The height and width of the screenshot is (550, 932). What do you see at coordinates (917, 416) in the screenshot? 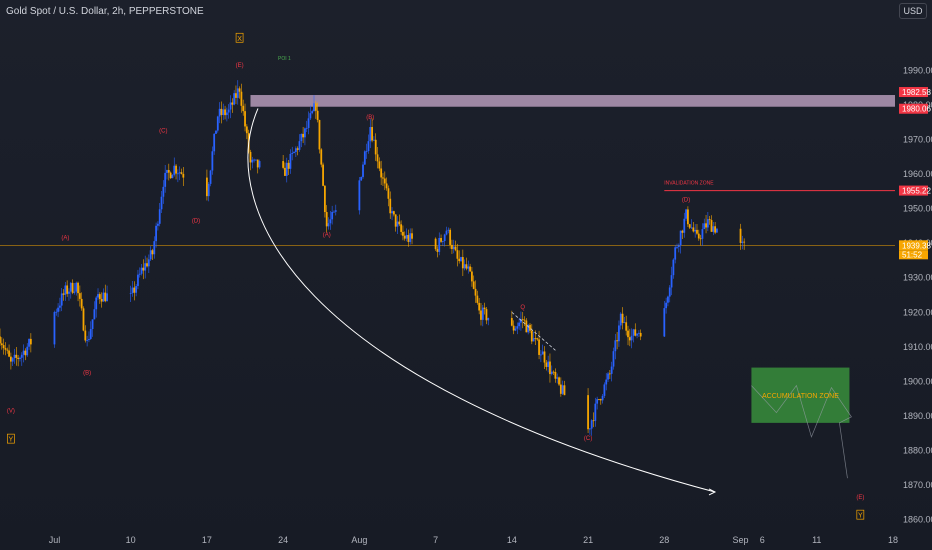
I see `y-tick-label: 1890.00` at bounding box center [917, 416].